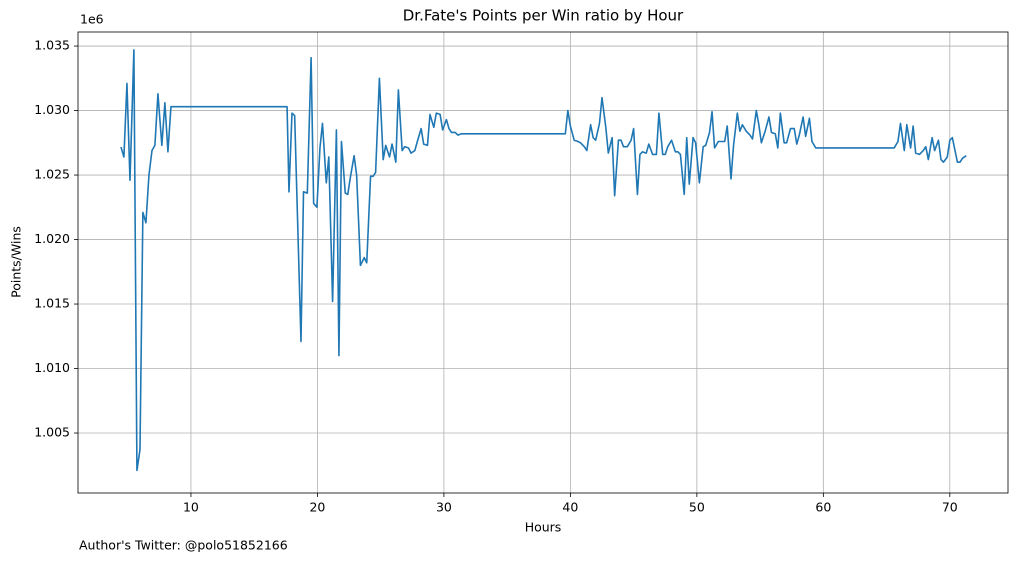  What do you see at coordinates (950, 507) in the screenshot?
I see `x-tick-label: 70` at bounding box center [950, 507].